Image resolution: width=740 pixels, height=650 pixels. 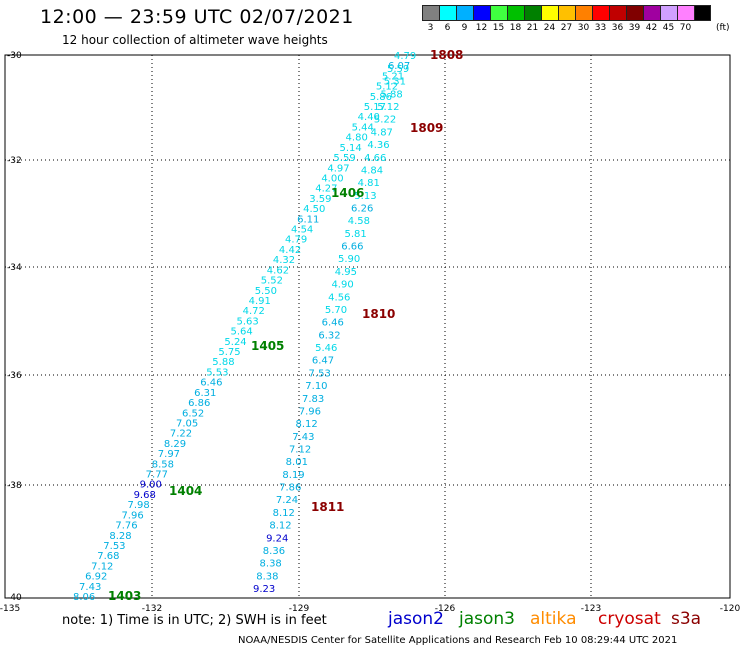 What do you see at coordinates (365, 196) in the screenshot?
I see `wave-height-value: 5.13` at bounding box center [365, 196].